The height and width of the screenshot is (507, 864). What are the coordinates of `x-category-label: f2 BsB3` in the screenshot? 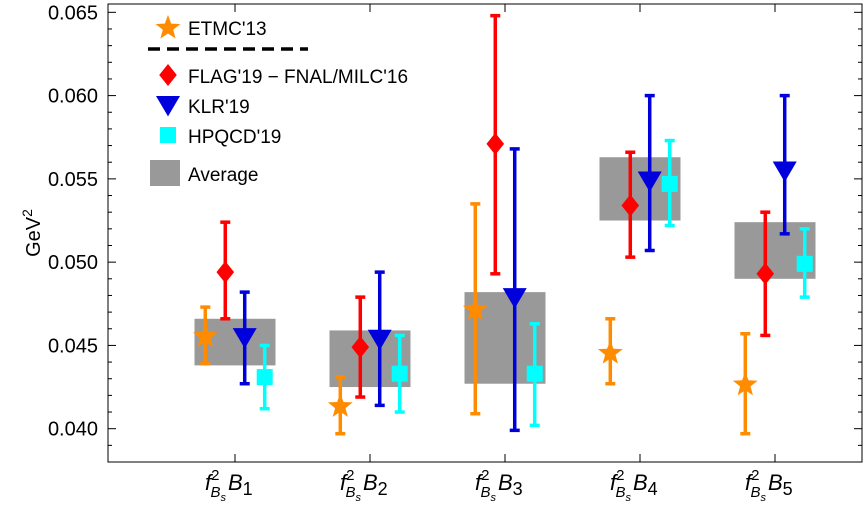 It's located at (499, 484).